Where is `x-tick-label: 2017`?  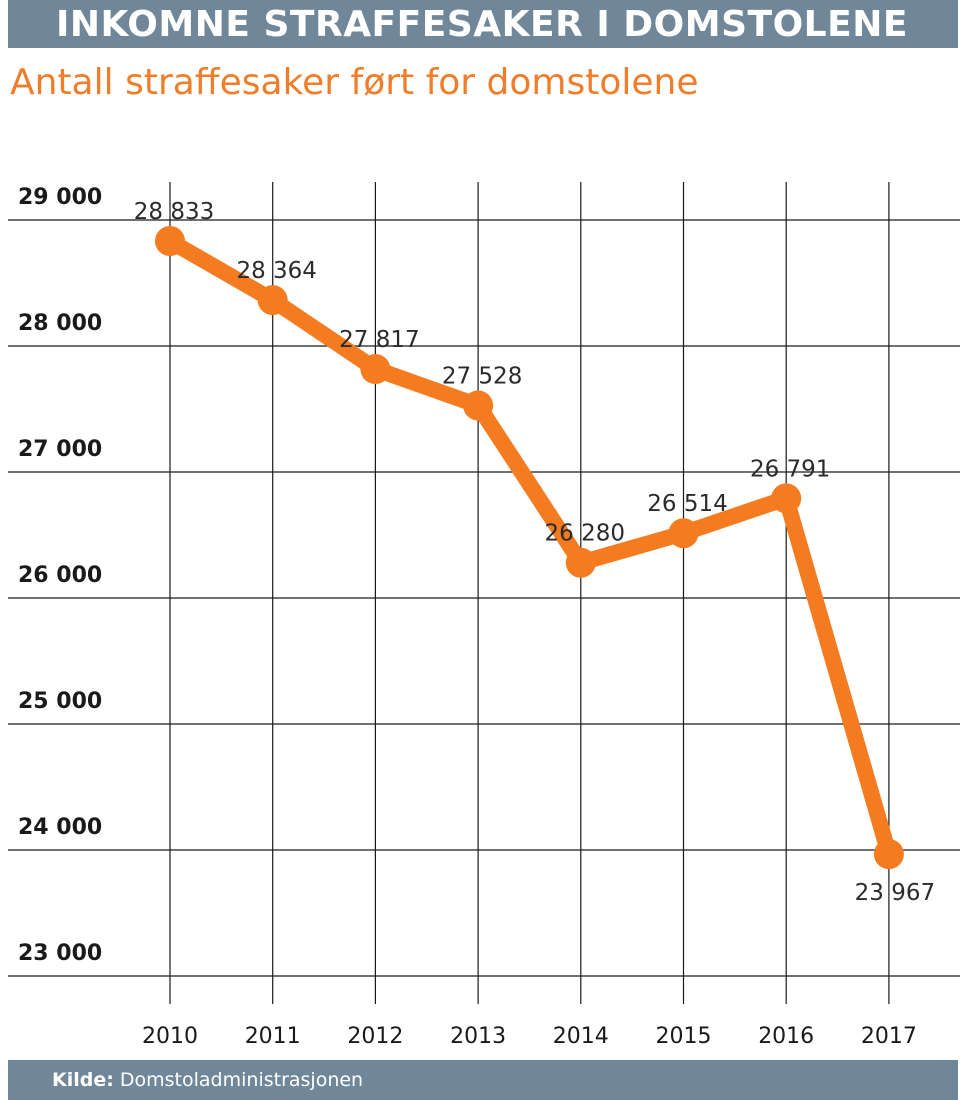
x-tick-label: 2017 is located at coordinates (889, 1036).